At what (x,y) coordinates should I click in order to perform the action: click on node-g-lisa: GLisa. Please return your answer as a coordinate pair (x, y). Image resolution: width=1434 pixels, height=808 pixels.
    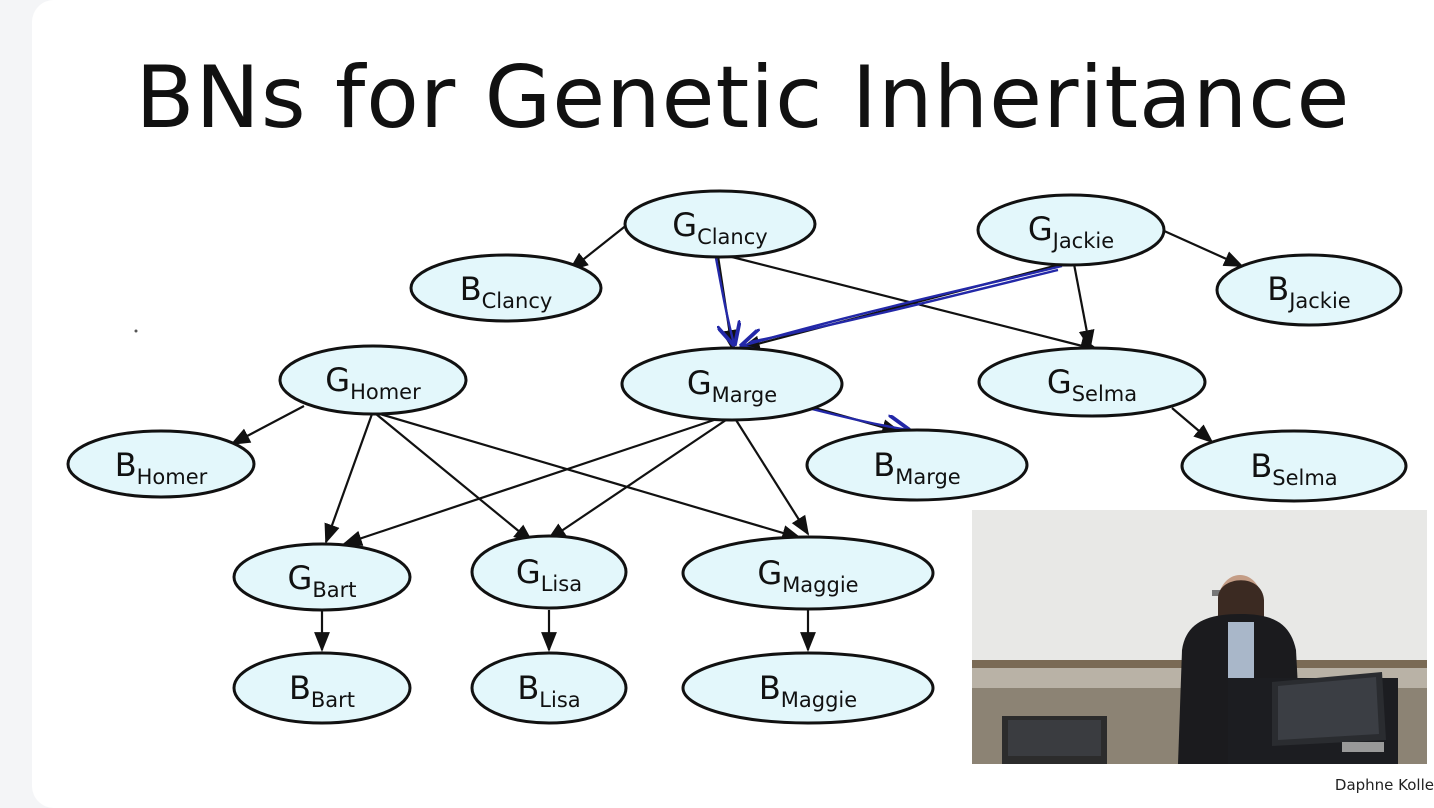
    Looking at the image, I should click on (549, 572).